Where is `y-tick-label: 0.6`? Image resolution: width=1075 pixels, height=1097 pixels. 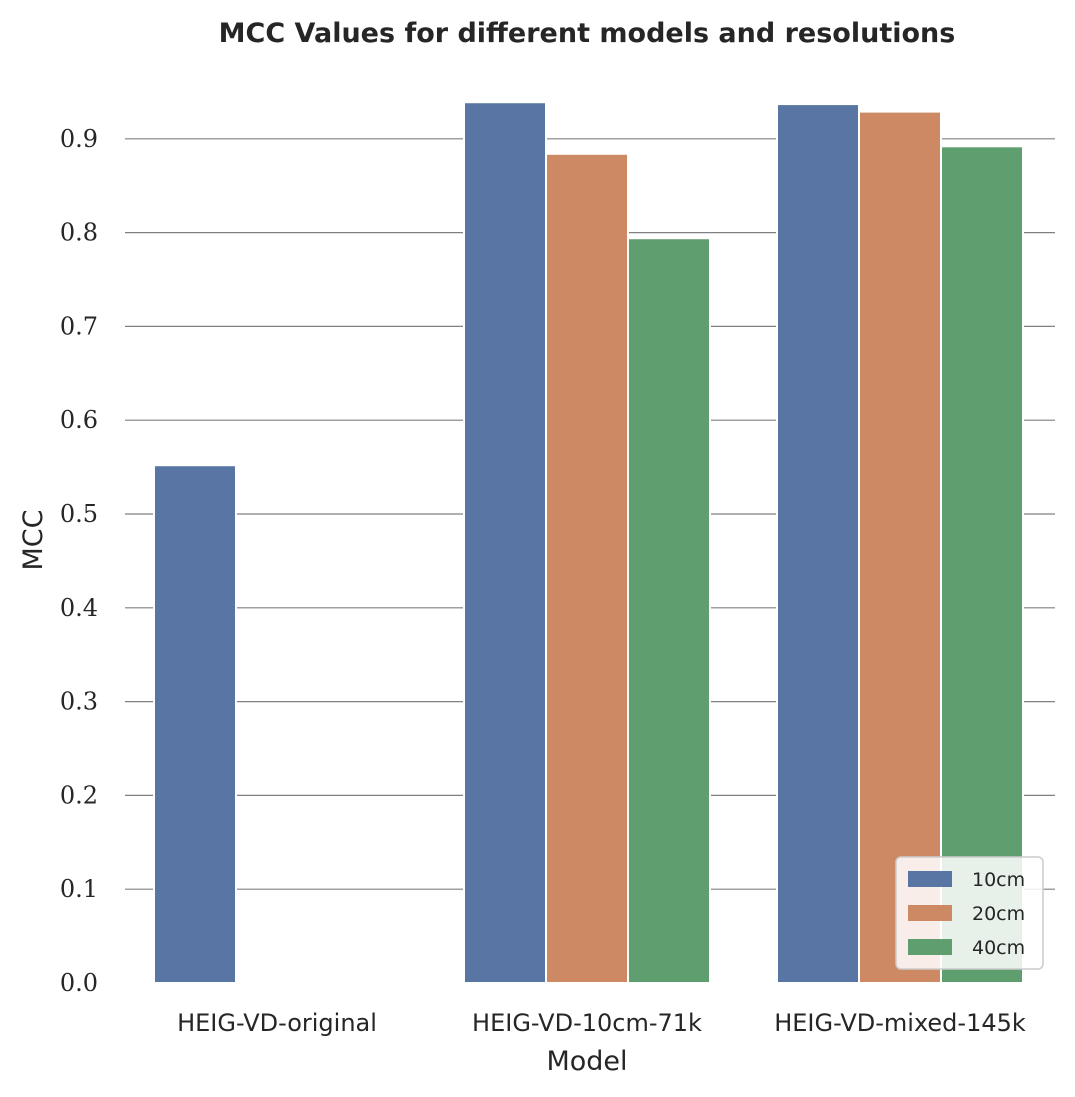
y-tick-label: 0.6 is located at coordinates (79, 420).